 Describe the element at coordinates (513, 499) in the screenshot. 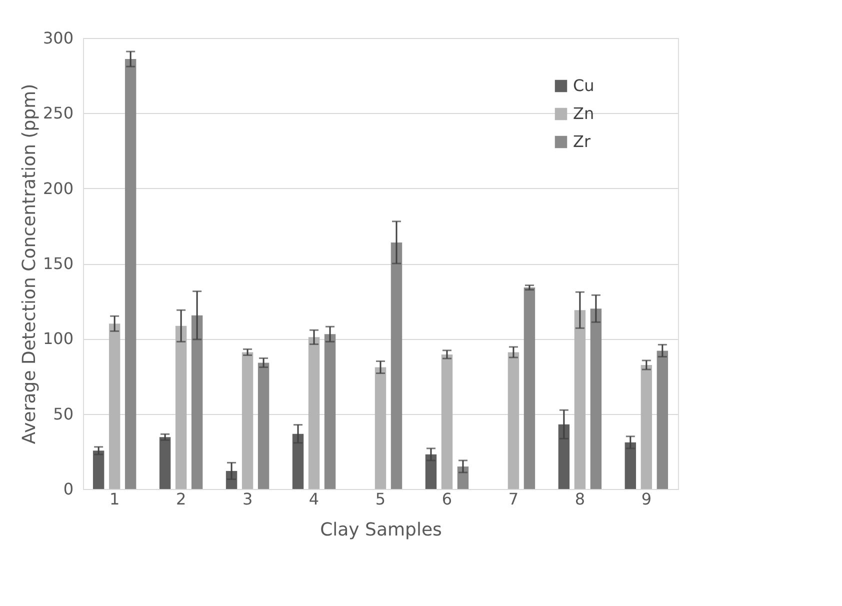

I see `x-tick-label: 7` at that location.